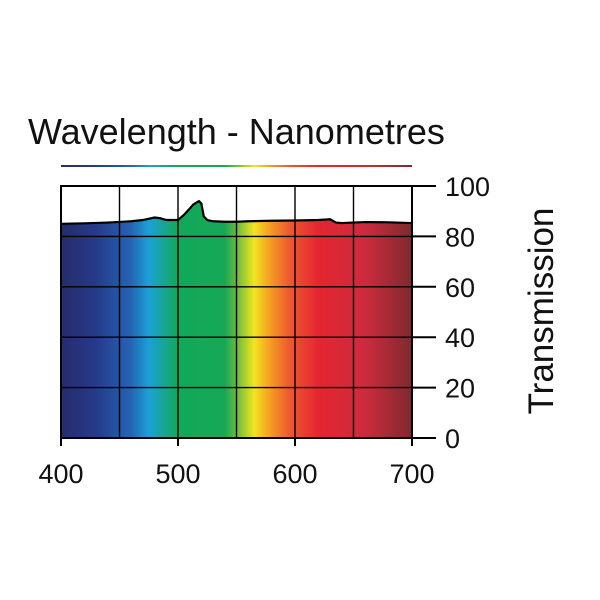 The height and width of the screenshot is (600, 600). What do you see at coordinates (177, 474) in the screenshot?
I see `x-tick-label-500: 500` at bounding box center [177, 474].